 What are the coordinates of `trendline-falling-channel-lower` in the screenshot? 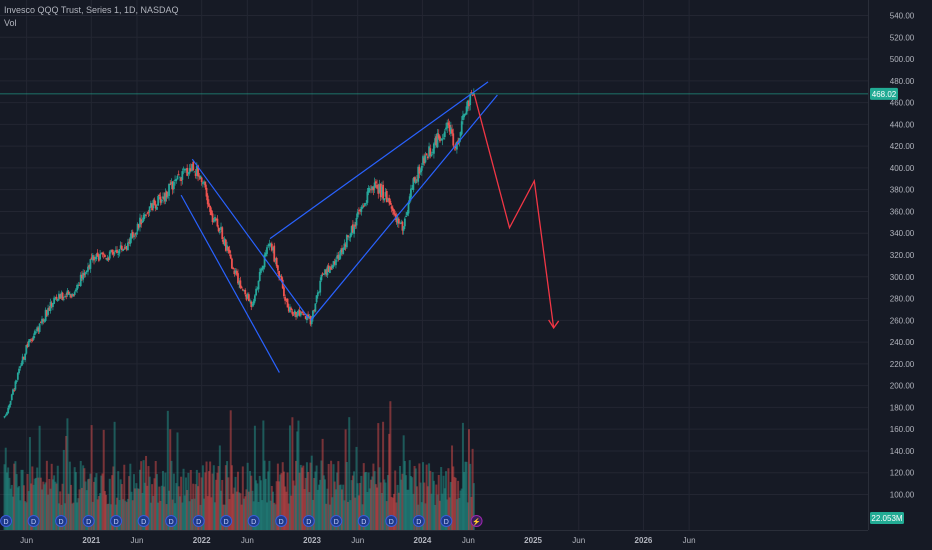 It's located at (230, 283).